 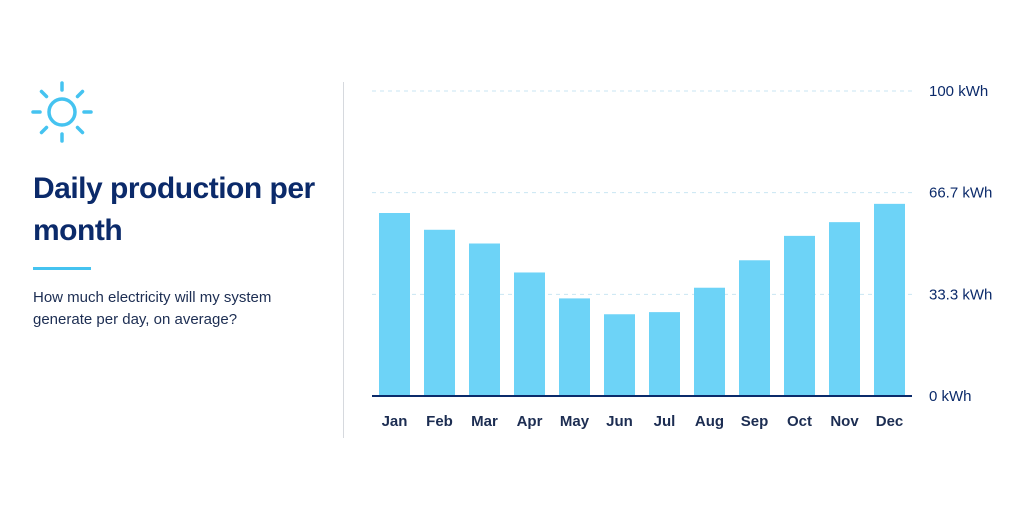 I want to click on bar-jun, so click(x=619, y=355).